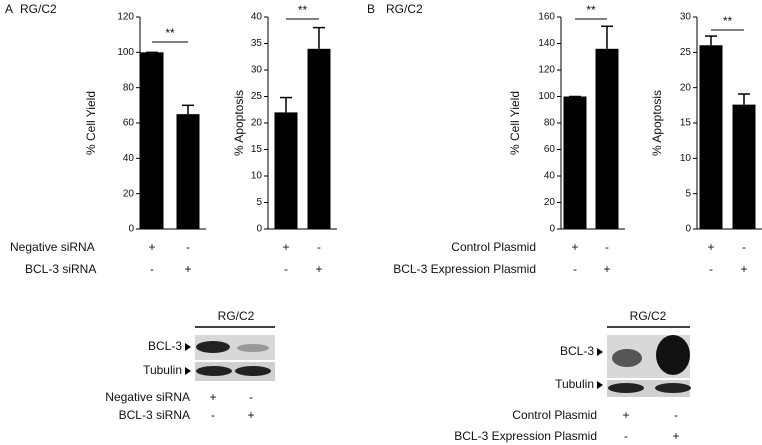 This screenshot has width=762, height=445. Describe the element at coordinates (525, 436) in the screenshot. I see `blot-condition-label: BCL-3 Expression Plasmid` at that location.